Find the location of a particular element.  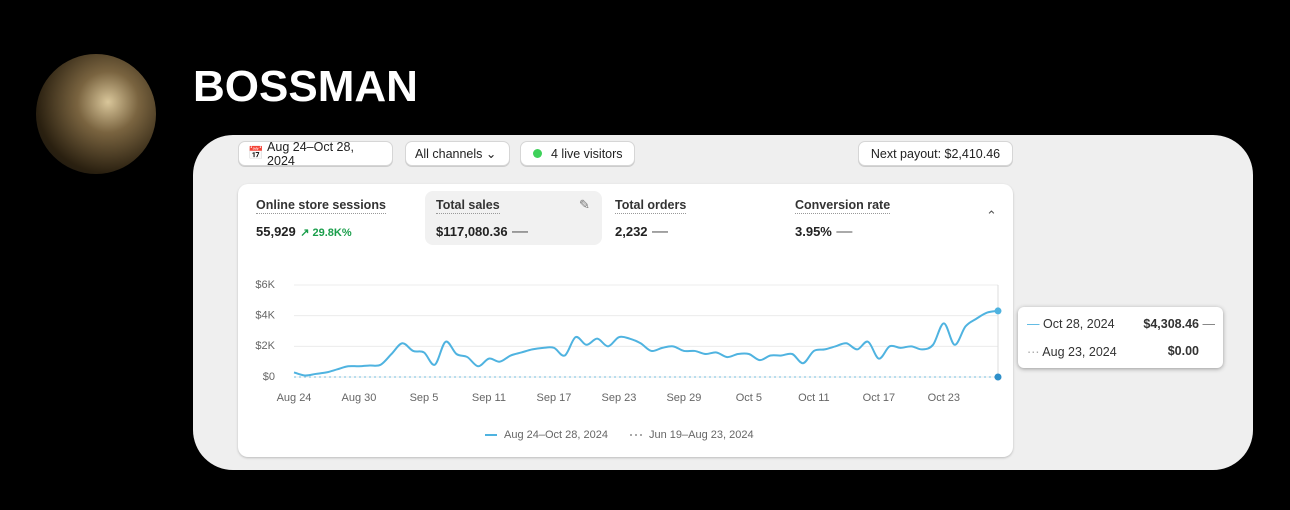

username: BOSSMAN is located at coordinates (305, 86).